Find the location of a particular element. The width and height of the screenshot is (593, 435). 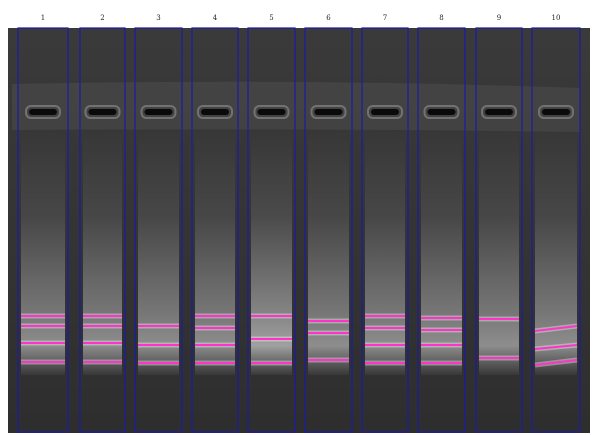

well-region is located at coordinates (296, 106).